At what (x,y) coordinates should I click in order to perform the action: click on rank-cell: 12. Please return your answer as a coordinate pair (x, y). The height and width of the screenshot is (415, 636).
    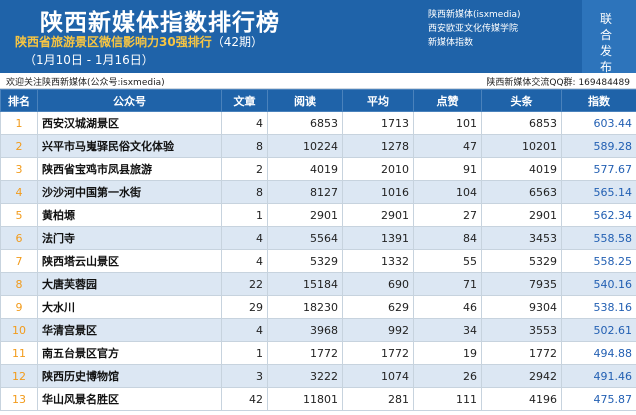
    Looking at the image, I should click on (19, 376).